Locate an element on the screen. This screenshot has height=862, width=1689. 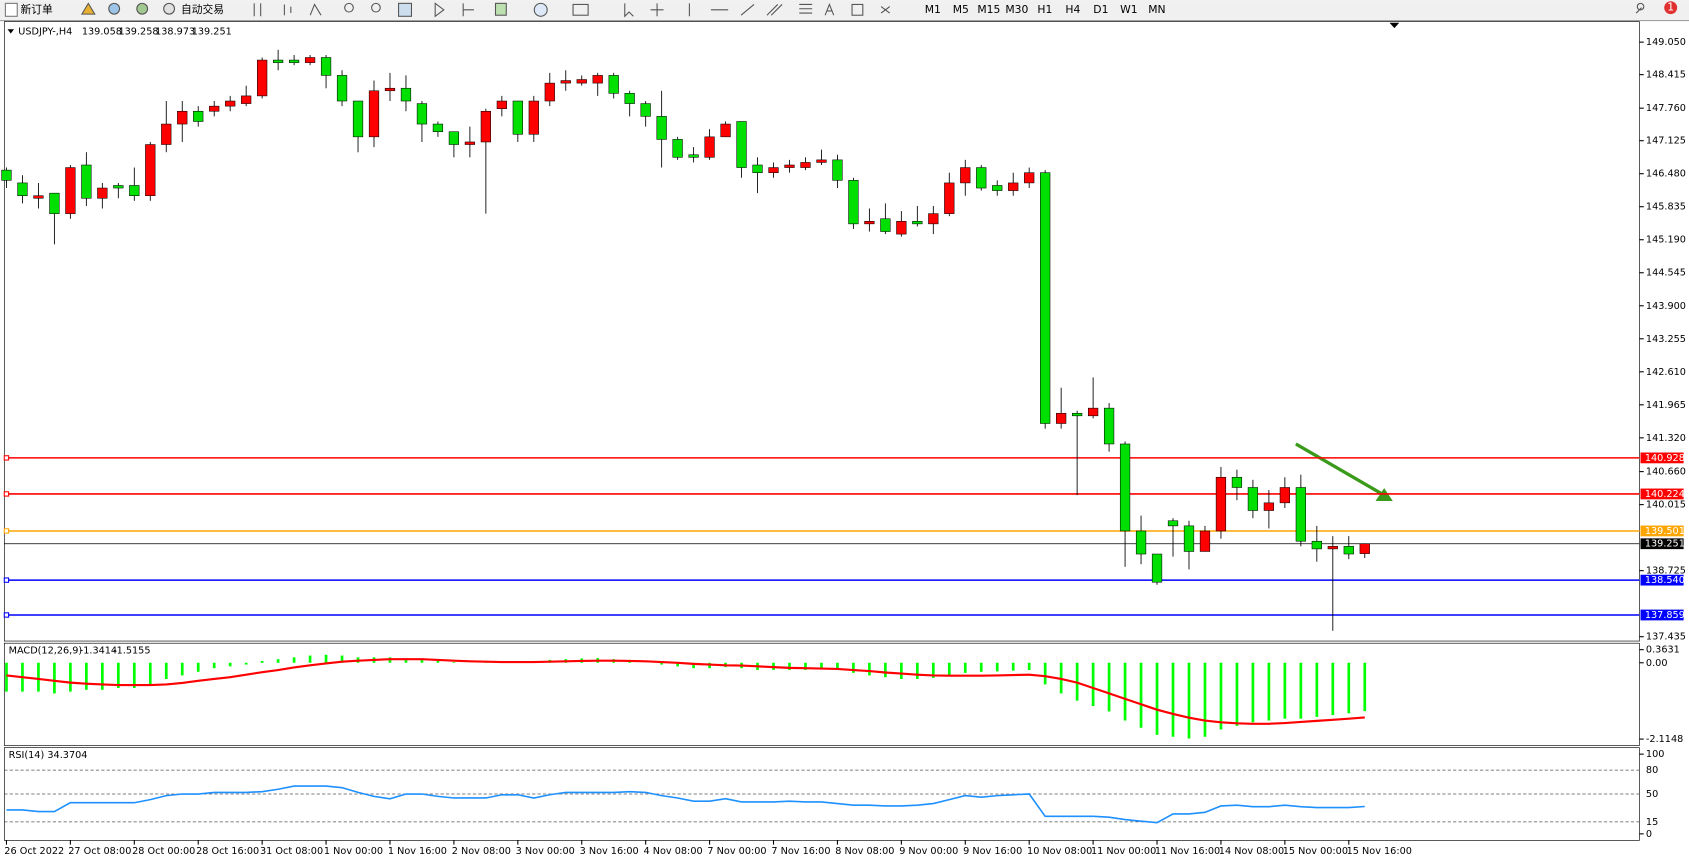
icon-label is located at coordinates (857, 9).